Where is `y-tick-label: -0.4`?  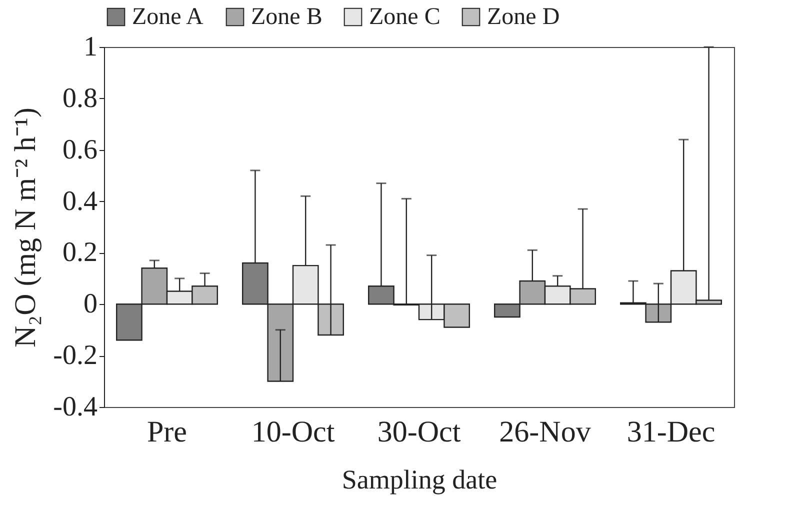 y-tick-label: -0.4 is located at coordinates (75, 407).